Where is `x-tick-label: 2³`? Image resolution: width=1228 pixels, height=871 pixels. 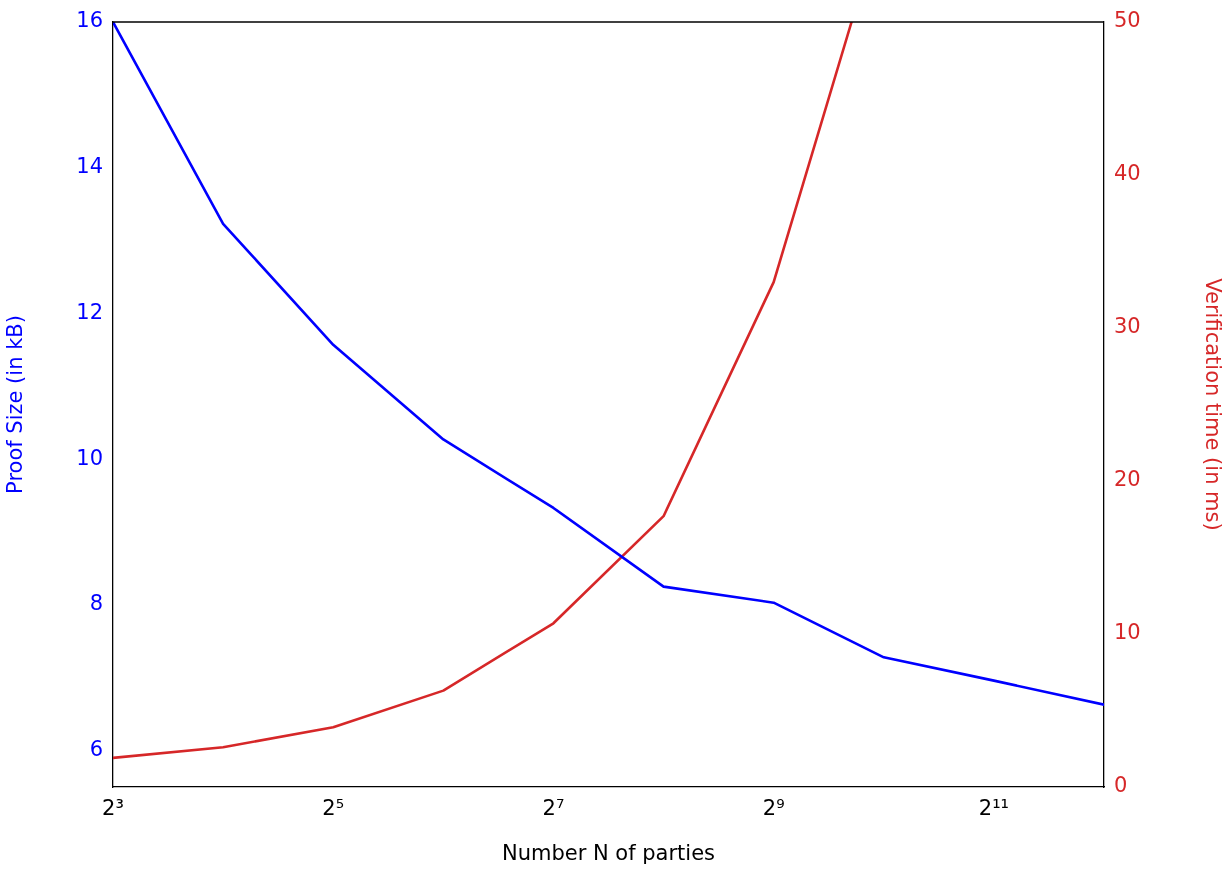
x-tick-label: 2³ is located at coordinates (113, 808).